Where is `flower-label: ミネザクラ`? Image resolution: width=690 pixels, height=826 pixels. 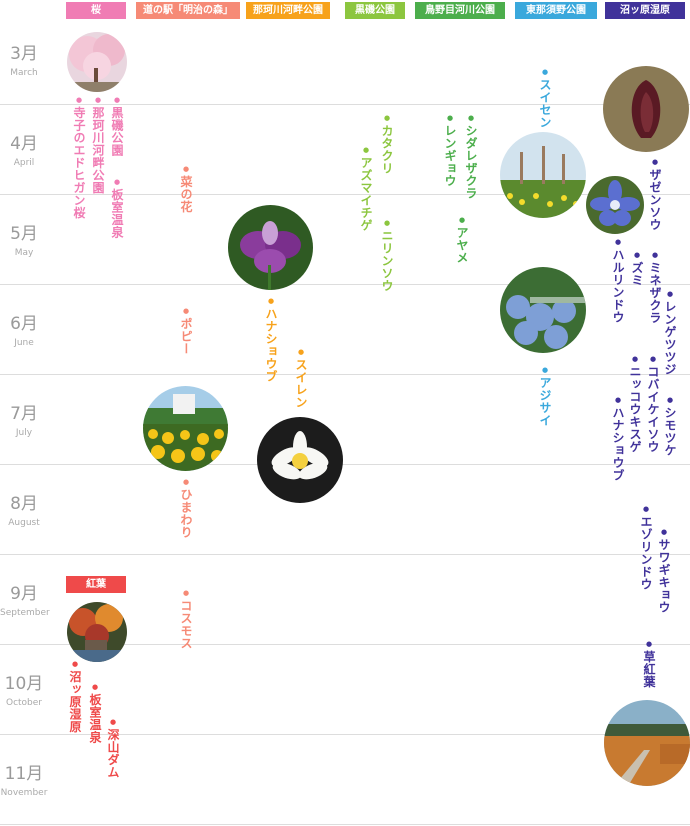
flower-label: ミネザクラ is located at coordinates (655, 288).